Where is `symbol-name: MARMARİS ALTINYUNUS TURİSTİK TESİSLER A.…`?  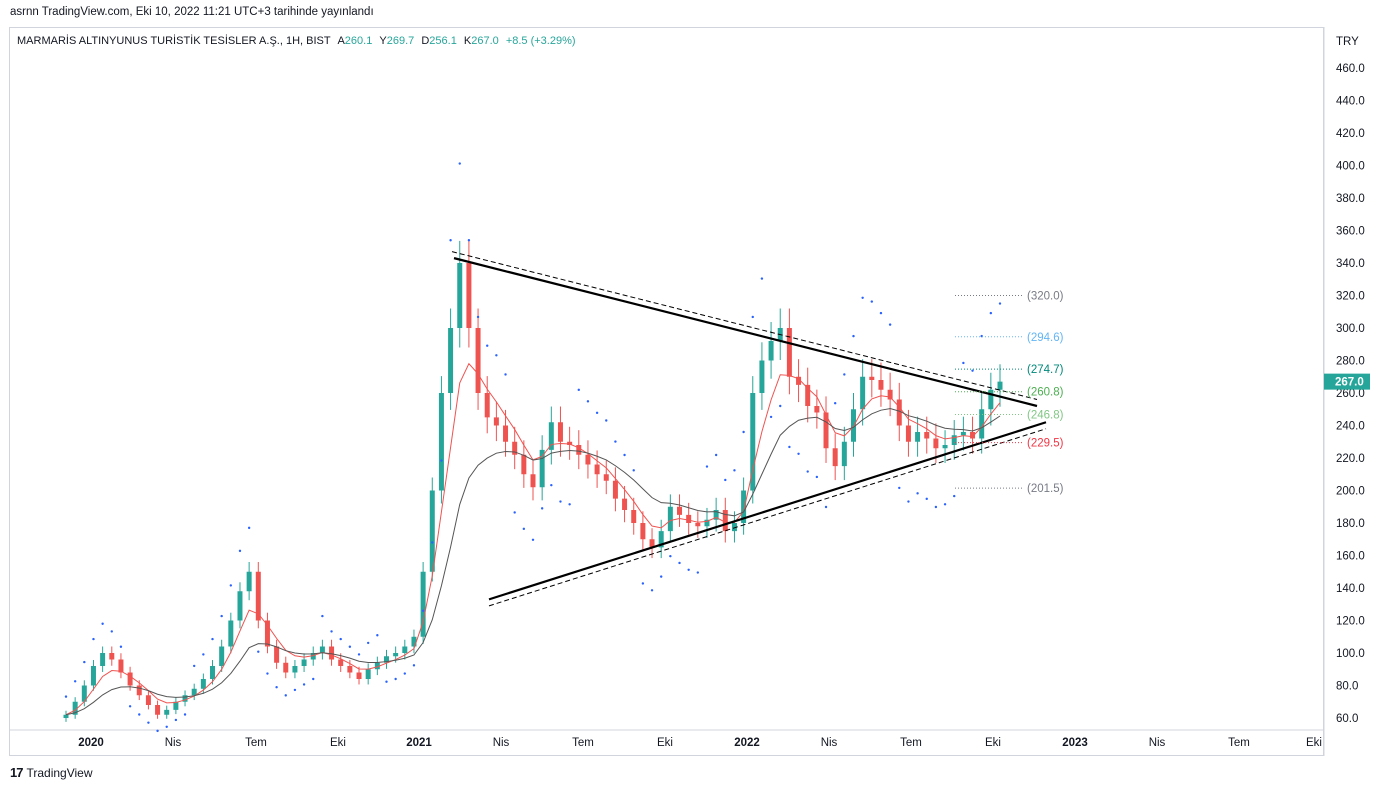 symbol-name: MARMARİS ALTINYUNUS TURİSTİK TESİSLER A.… is located at coordinates (174, 41).